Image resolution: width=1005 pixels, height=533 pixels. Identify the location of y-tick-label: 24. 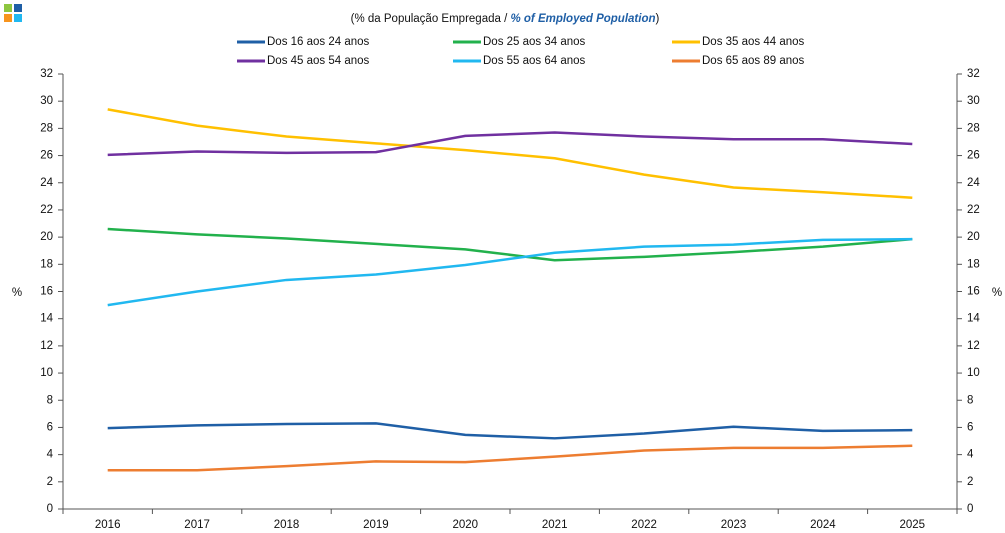
(46, 183).